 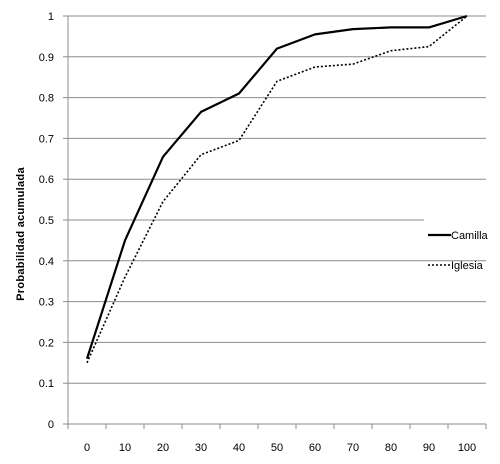 What do you see at coordinates (87, 448) in the screenshot?
I see `x-tick-label: 0` at bounding box center [87, 448].